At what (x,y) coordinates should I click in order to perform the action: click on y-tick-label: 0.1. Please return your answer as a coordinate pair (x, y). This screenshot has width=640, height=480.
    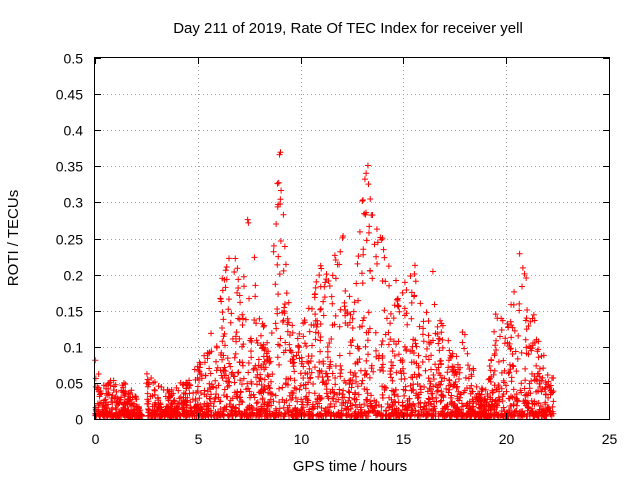
    Looking at the image, I should click on (74, 348).